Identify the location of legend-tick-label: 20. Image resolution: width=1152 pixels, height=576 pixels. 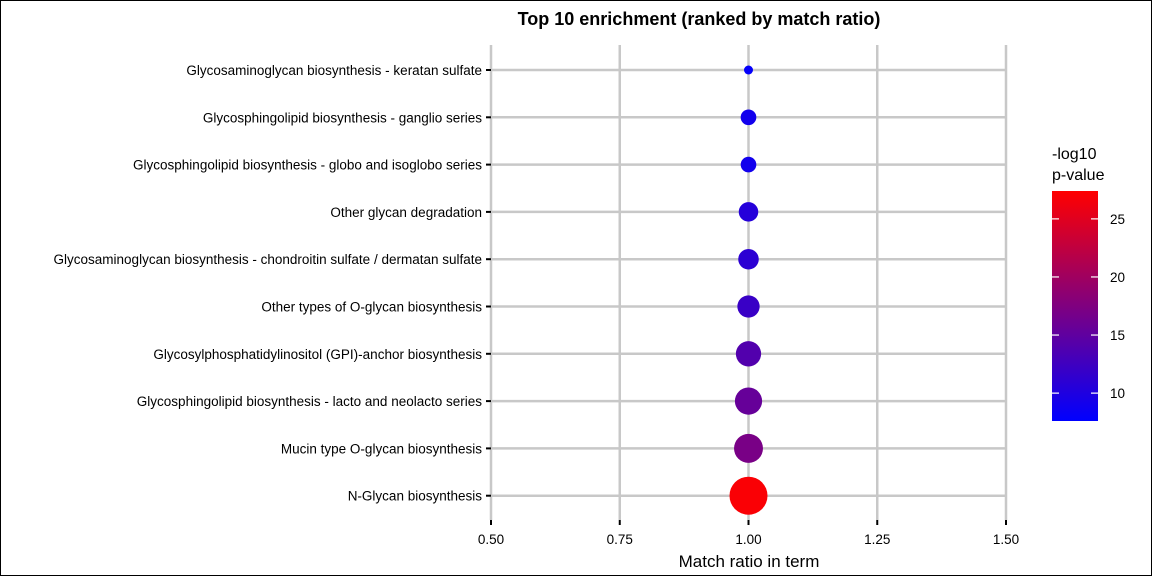
(1117, 277).